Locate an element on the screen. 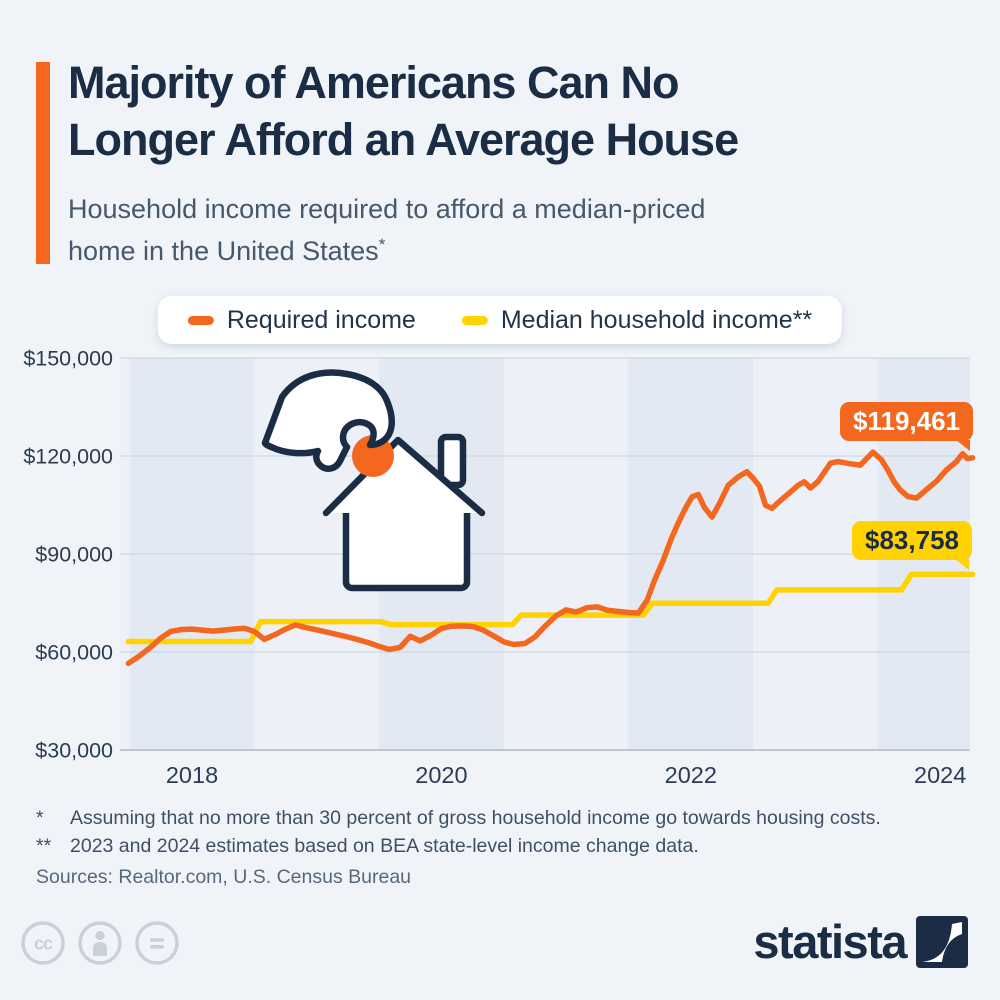 The height and width of the screenshot is (1000, 1000). cc-license-icons: cc is located at coordinates (100, 943).